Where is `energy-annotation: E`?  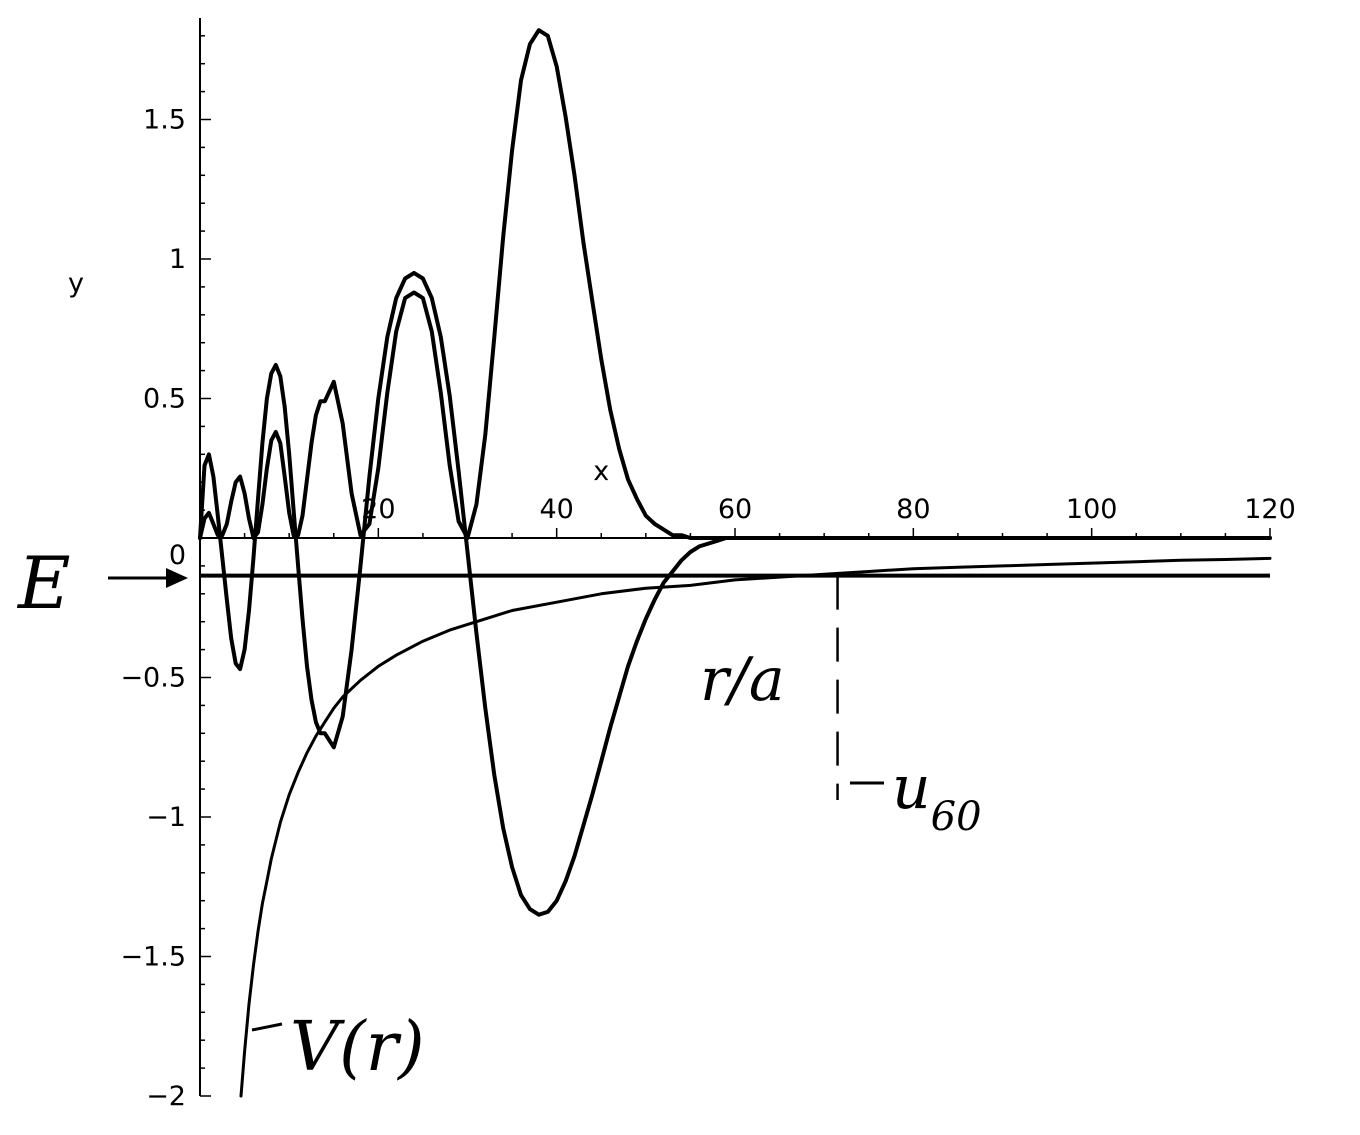
energy-annotation: E is located at coordinates (43, 583).